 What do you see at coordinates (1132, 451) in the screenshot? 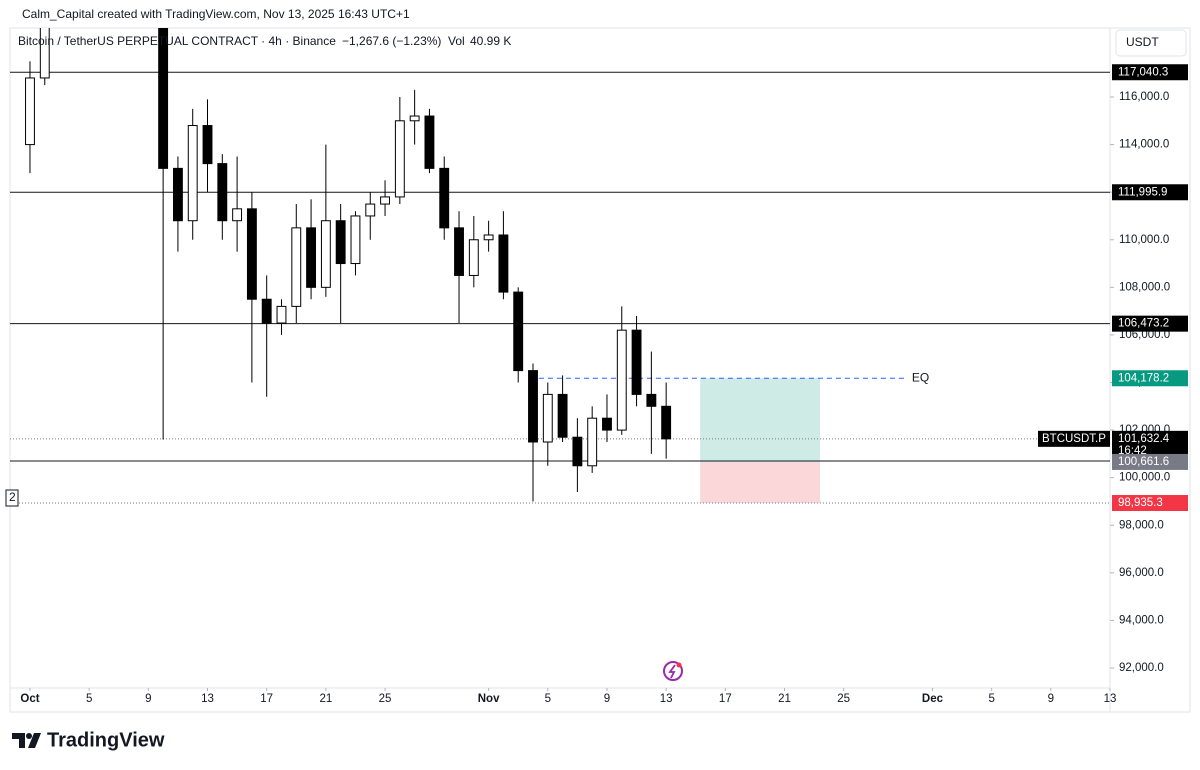
I see `countdown: 16:42` at bounding box center [1132, 451].